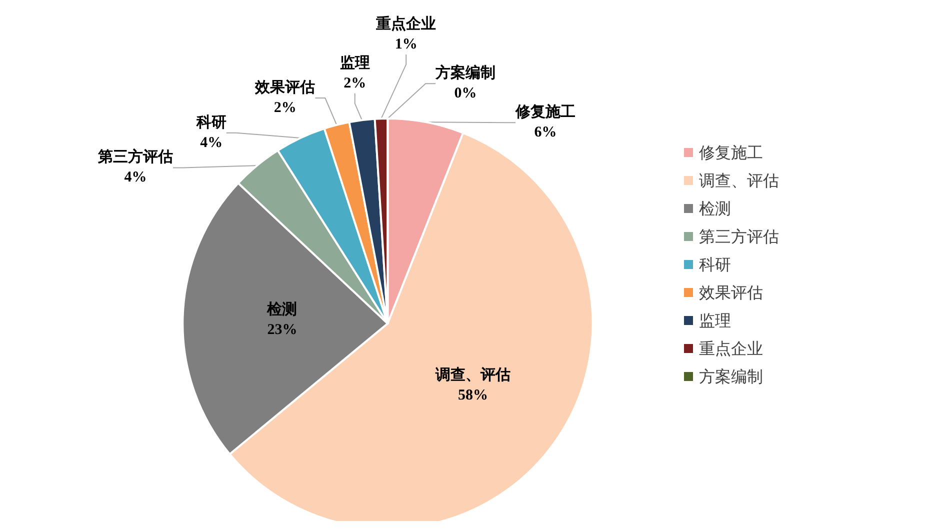  Describe the element at coordinates (405, 23) in the screenshot. I see `slice-label: 重点企业` at that location.